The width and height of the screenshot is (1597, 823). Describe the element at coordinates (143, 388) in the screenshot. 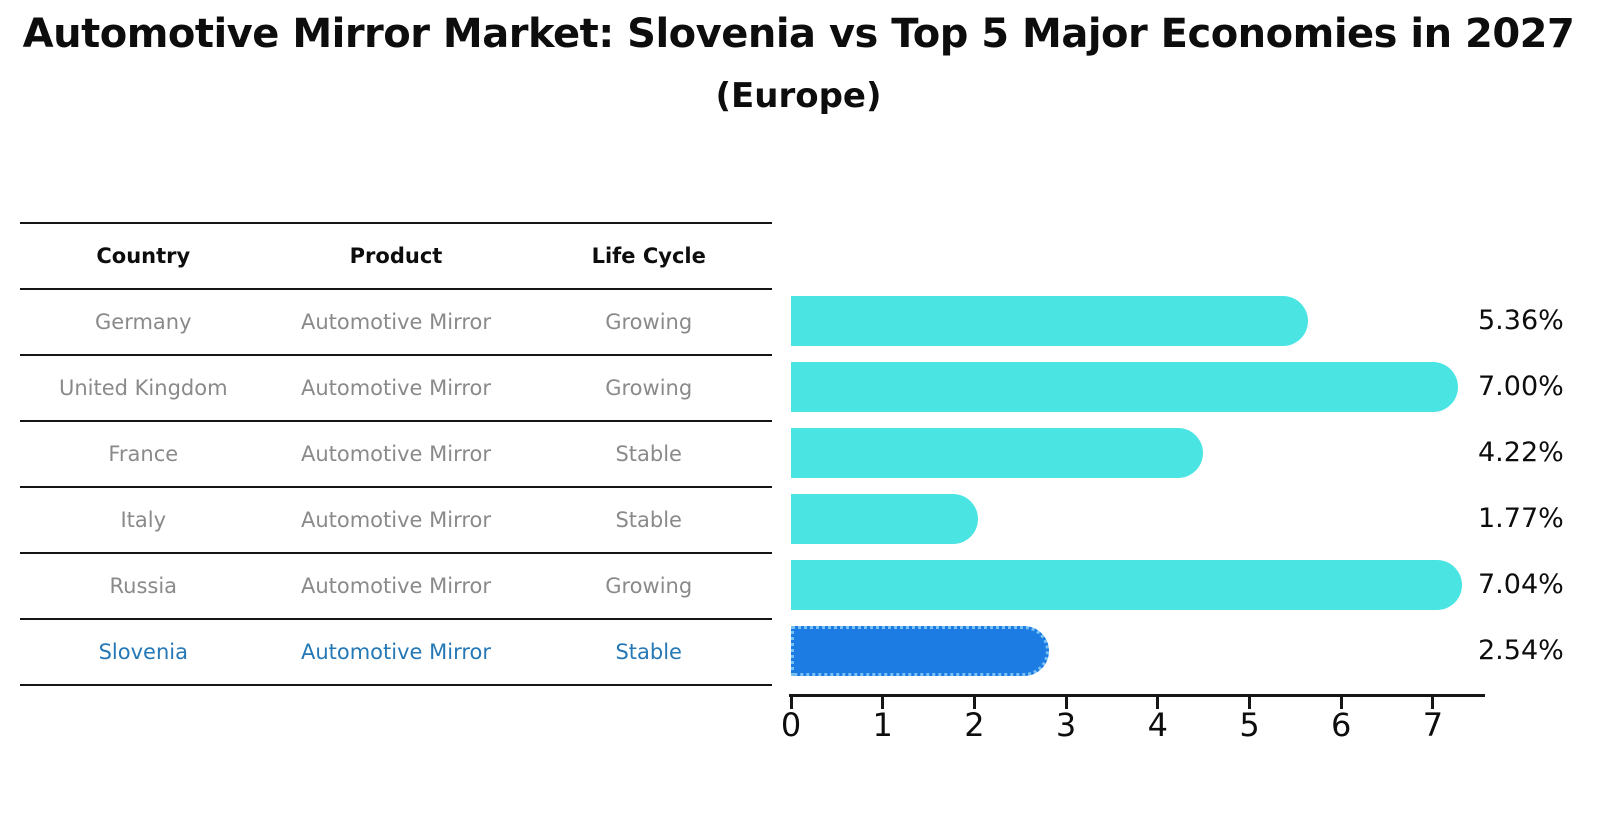

I see `country-cell: United Kingdom` at that location.